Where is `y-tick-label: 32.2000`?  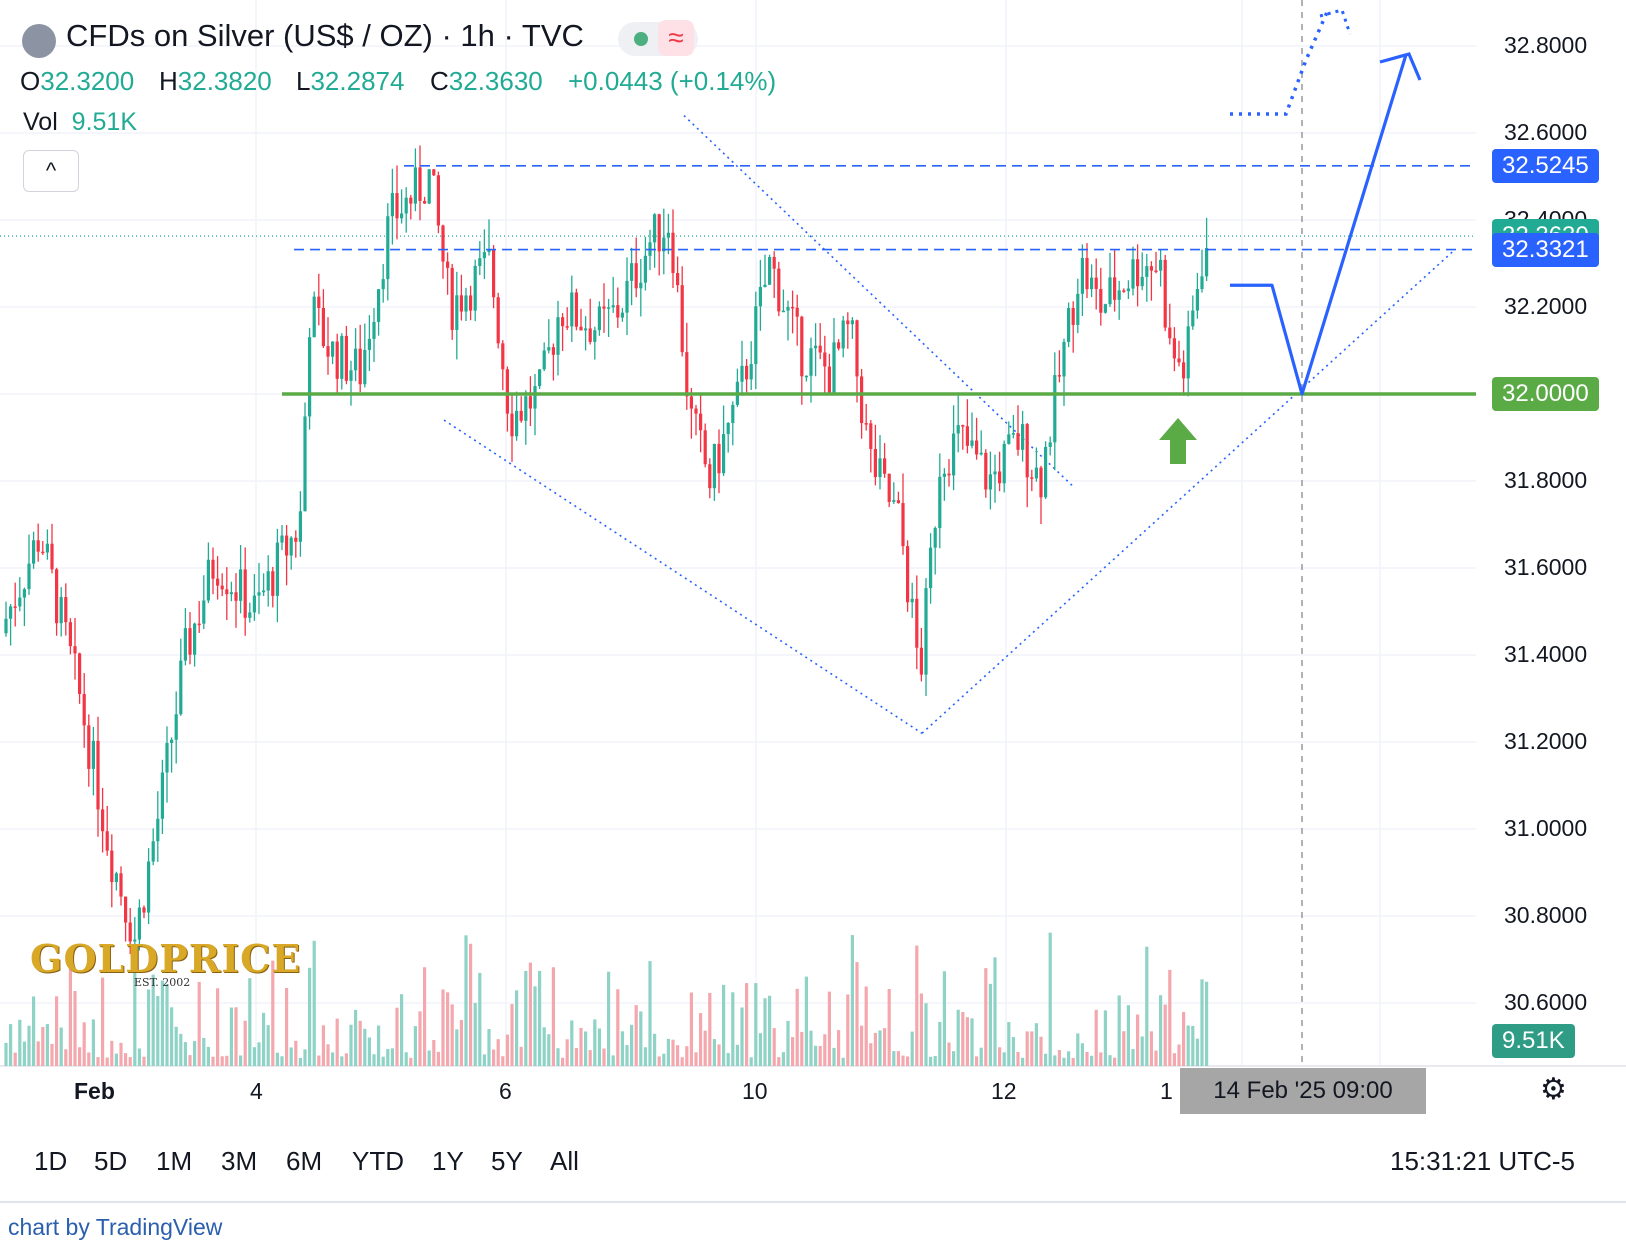 y-tick-label: 32.2000 is located at coordinates (1546, 306).